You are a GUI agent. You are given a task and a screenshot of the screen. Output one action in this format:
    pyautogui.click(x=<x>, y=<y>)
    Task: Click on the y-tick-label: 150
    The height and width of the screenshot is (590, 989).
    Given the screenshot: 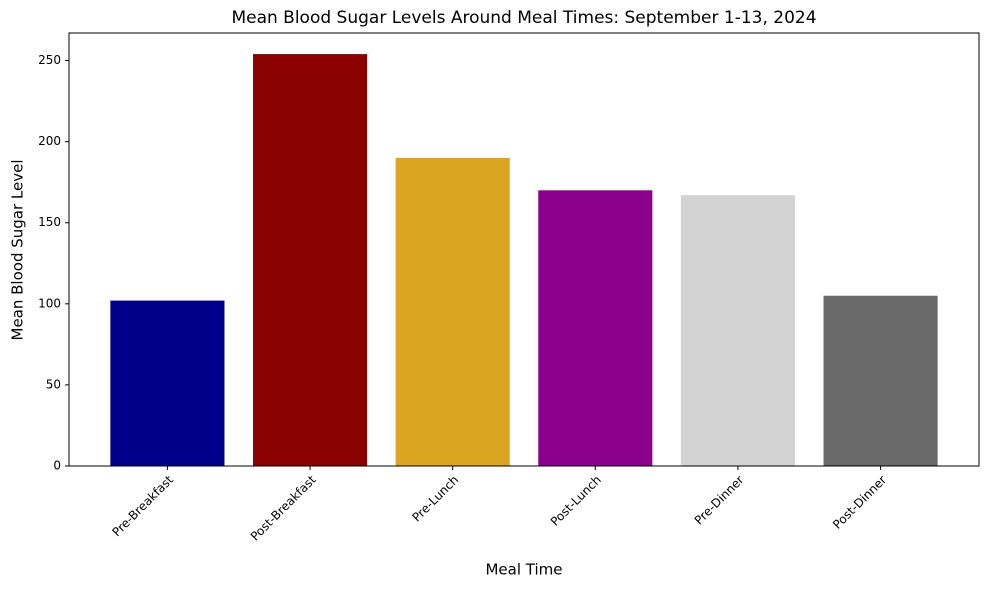 What is the action you would take?
    pyautogui.click(x=49, y=222)
    